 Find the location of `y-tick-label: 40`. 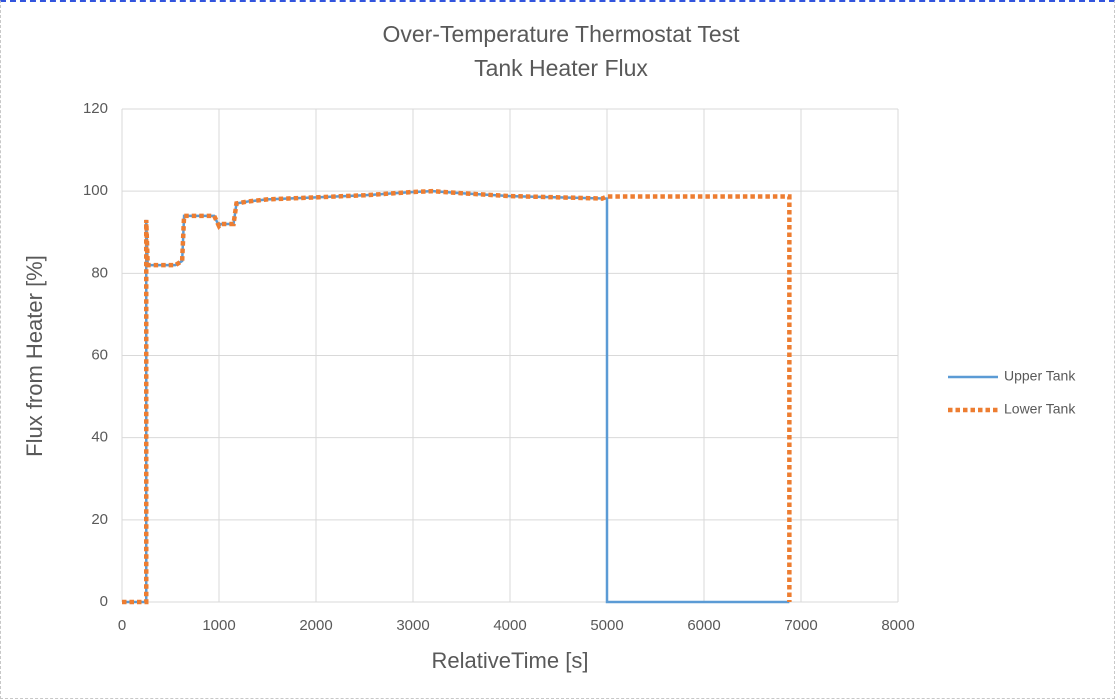

y-tick-label: 40 is located at coordinates (99, 437).